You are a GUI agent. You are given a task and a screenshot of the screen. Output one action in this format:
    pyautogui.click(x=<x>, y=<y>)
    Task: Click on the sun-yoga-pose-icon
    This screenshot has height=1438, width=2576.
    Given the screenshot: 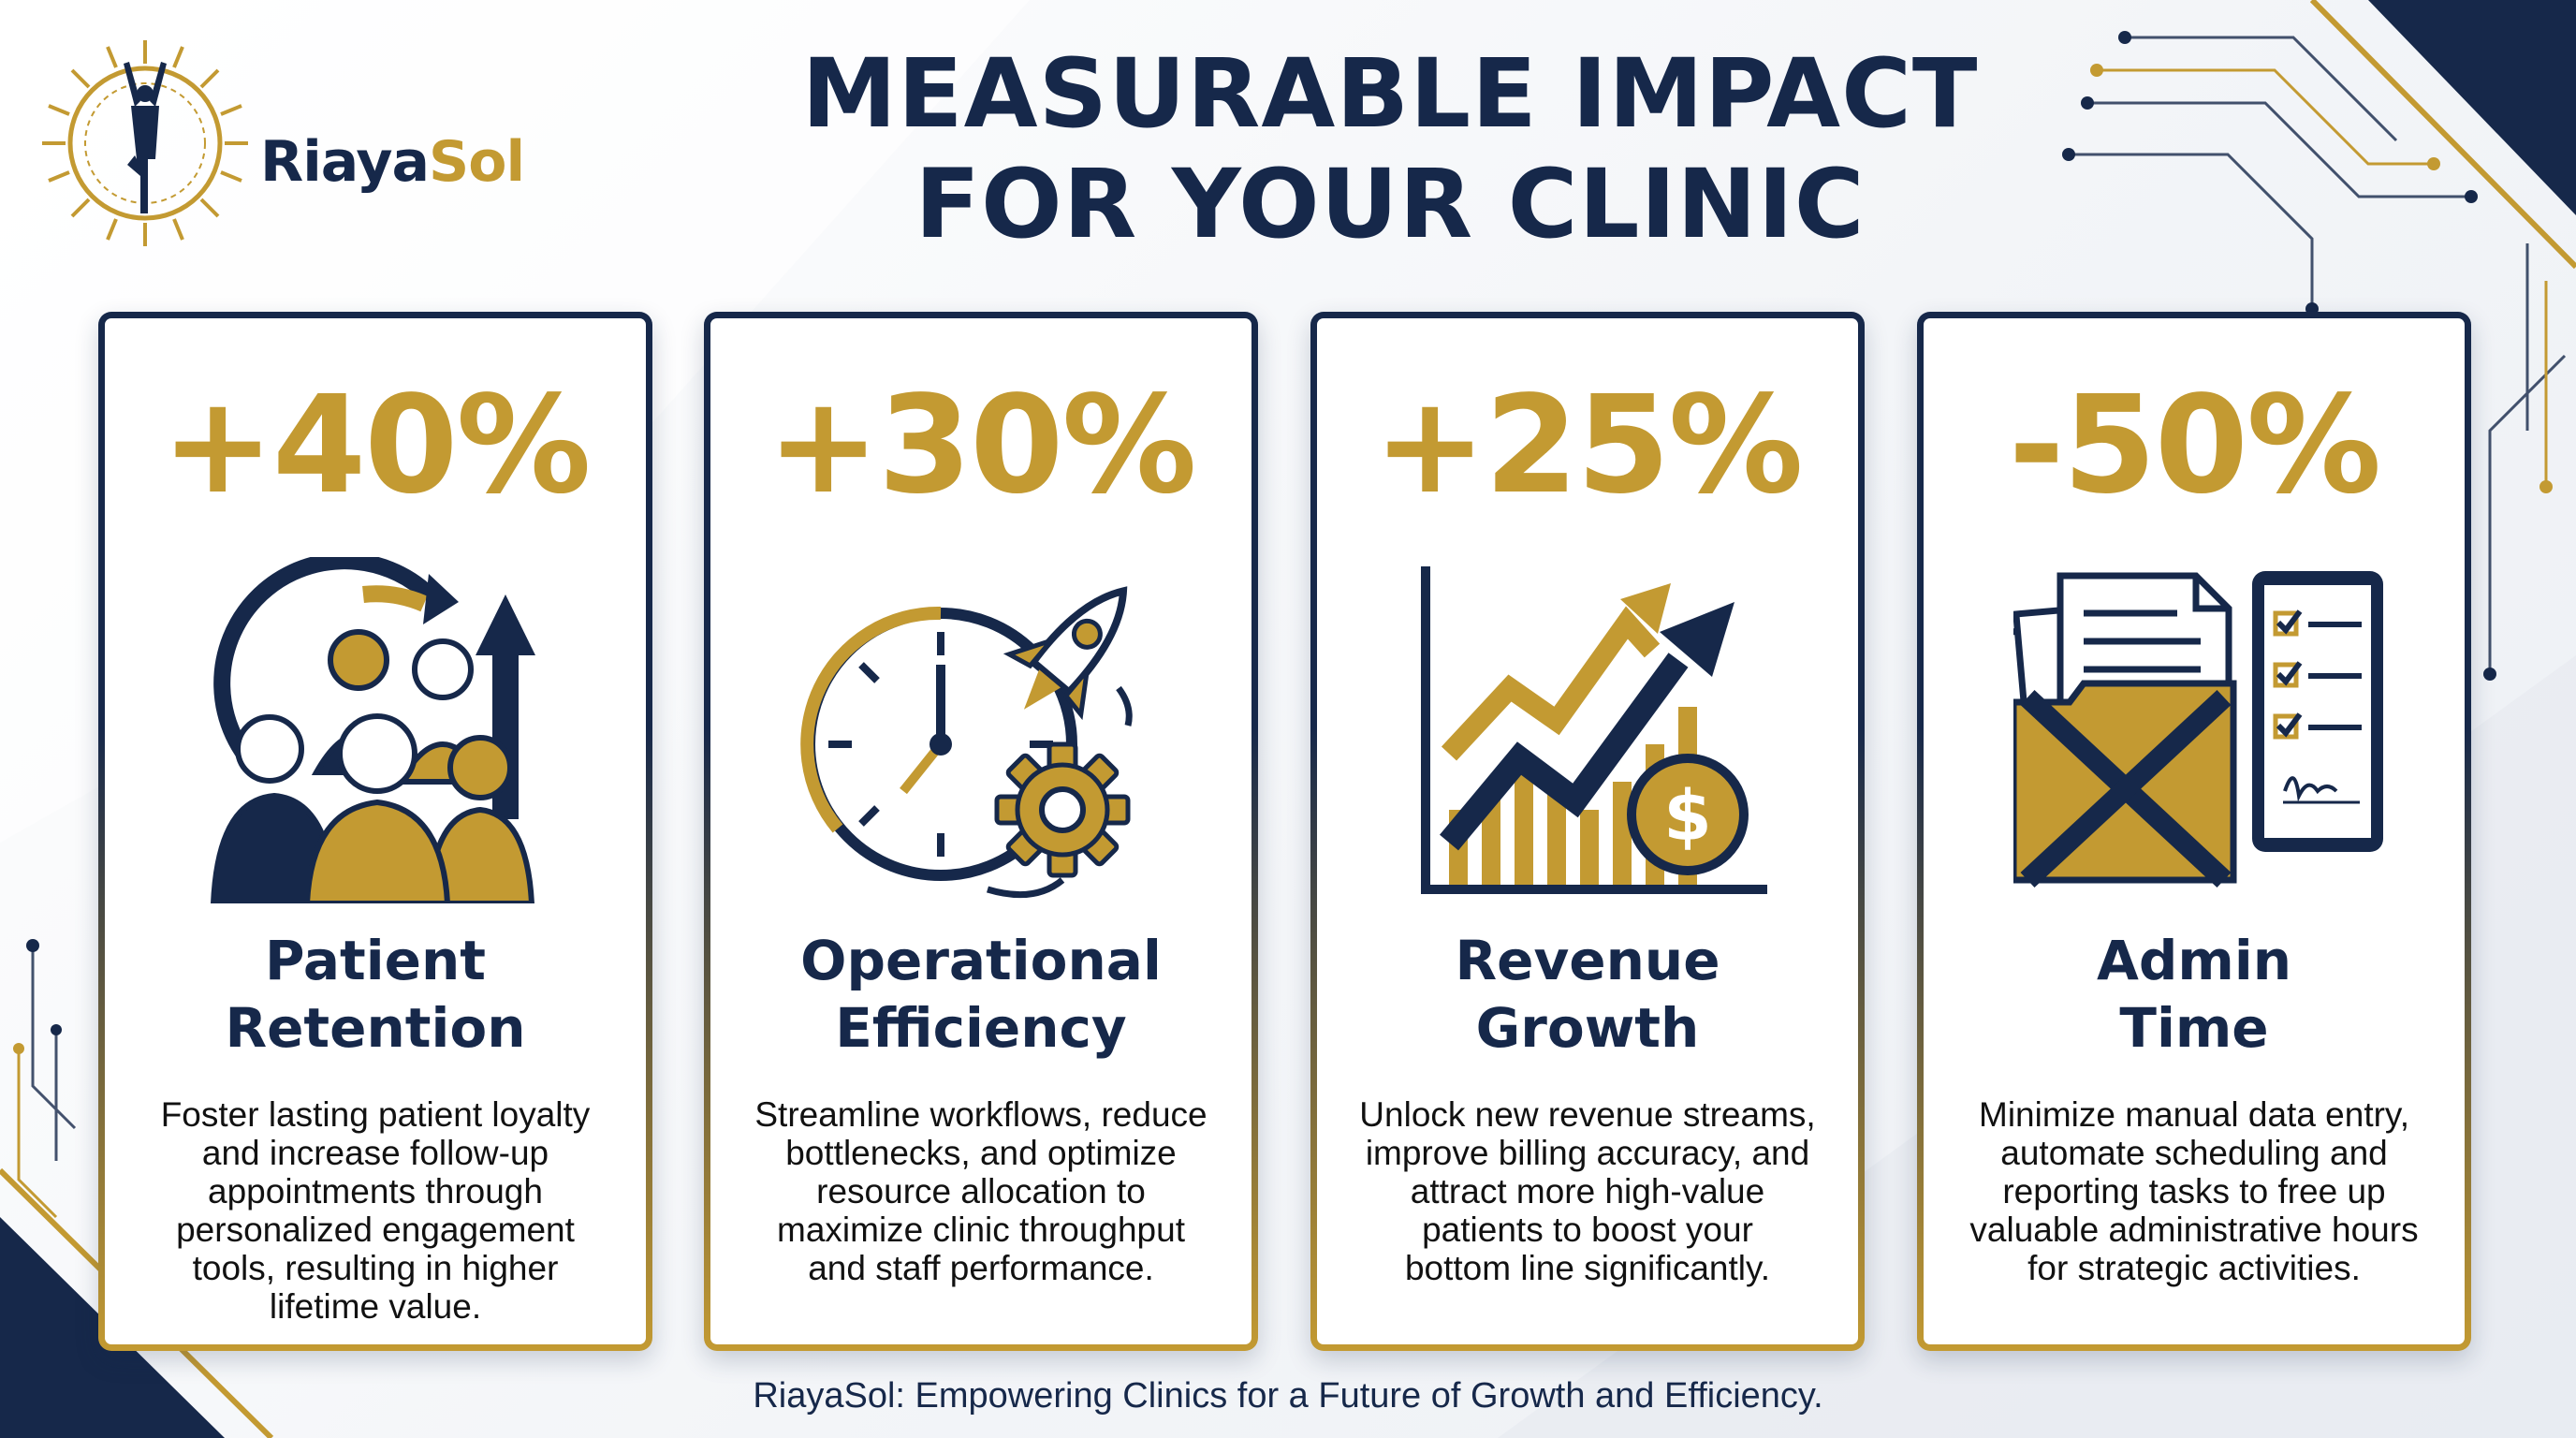 What is the action you would take?
    pyautogui.click(x=145, y=143)
    